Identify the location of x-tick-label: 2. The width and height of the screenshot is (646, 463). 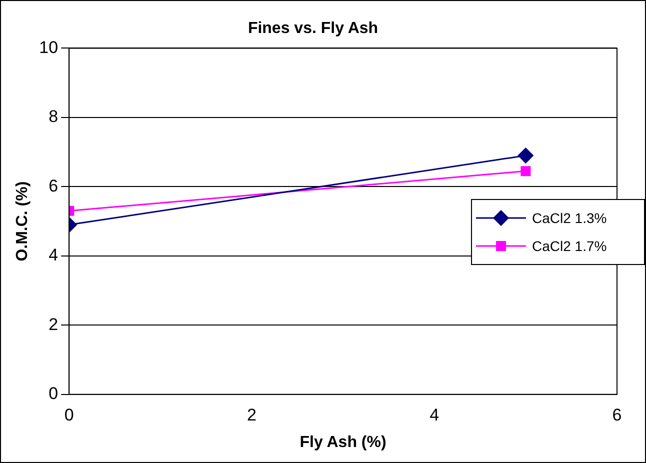
(251, 414).